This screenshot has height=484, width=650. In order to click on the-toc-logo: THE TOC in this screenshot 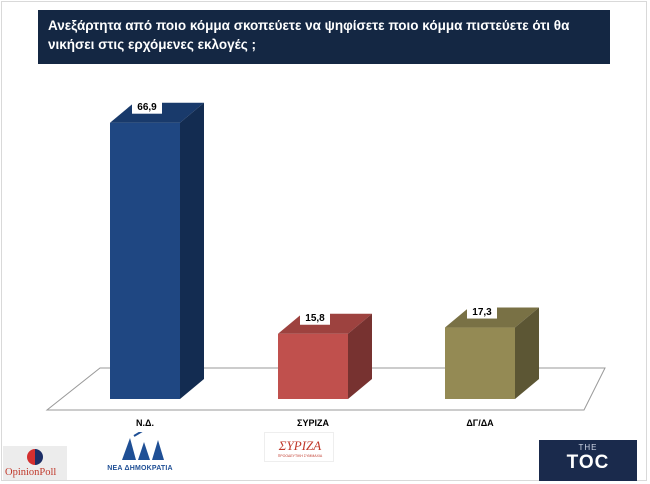, I will do `click(588, 460)`.